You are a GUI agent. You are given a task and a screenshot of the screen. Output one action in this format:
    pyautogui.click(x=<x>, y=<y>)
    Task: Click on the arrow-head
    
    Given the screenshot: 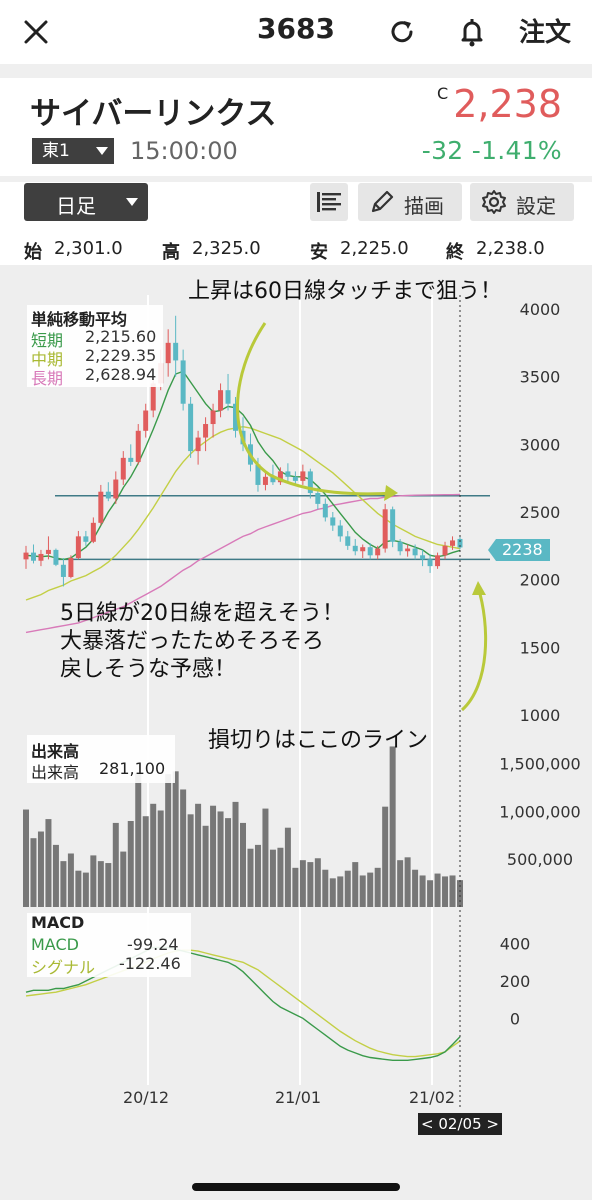 What is the action you would take?
    pyautogui.click(x=391, y=493)
    